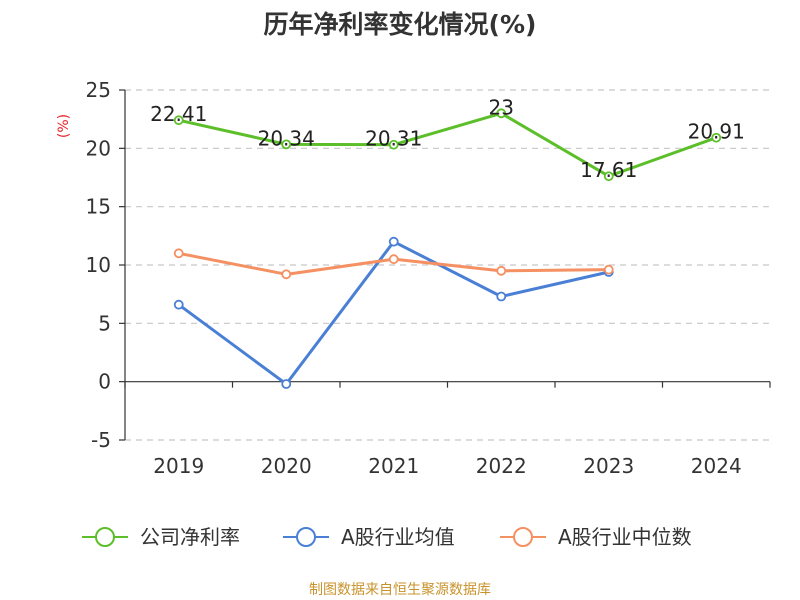  What do you see at coordinates (98, 90) in the screenshot?
I see `y-tick-label: 25` at bounding box center [98, 90].